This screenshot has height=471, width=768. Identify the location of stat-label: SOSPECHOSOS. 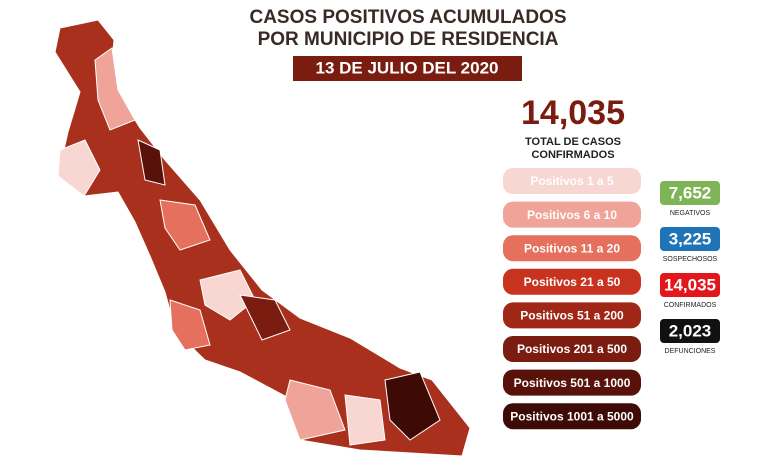
(690, 259).